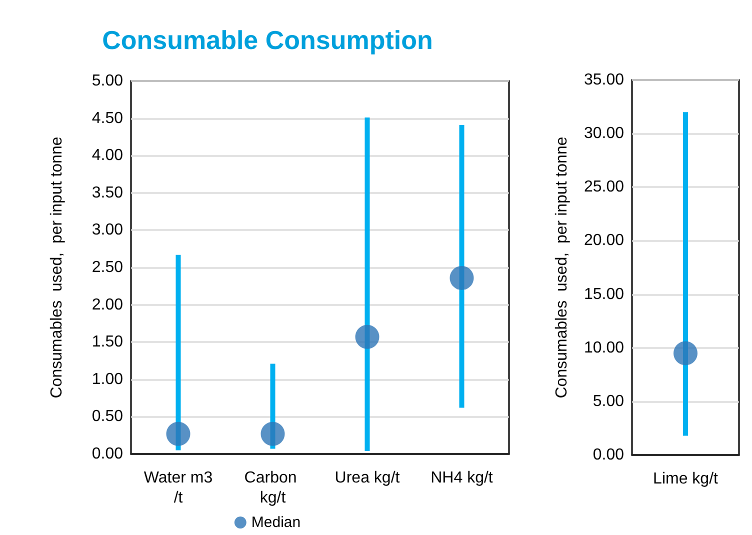  Describe the element at coordinates (108, 305) in the screenshot. I see `y-tick-label: 2.00` at that location.